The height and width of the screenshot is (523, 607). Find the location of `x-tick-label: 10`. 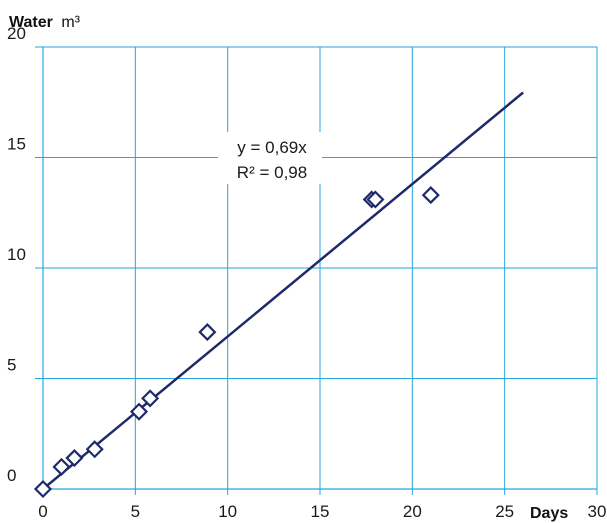

x-tick-label: 10 is located at coordinates (227, 511).